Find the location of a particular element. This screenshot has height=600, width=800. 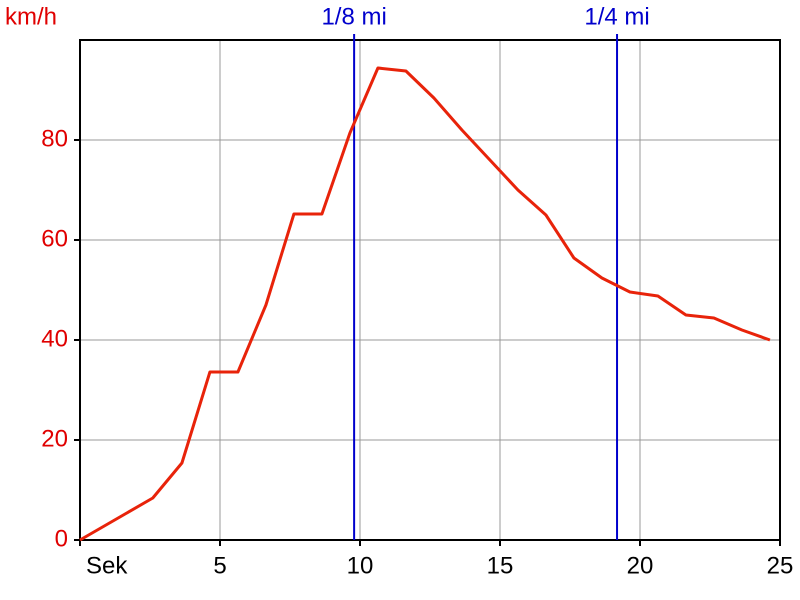

x-tick-label: Sek is located at coordinates (107, 565).